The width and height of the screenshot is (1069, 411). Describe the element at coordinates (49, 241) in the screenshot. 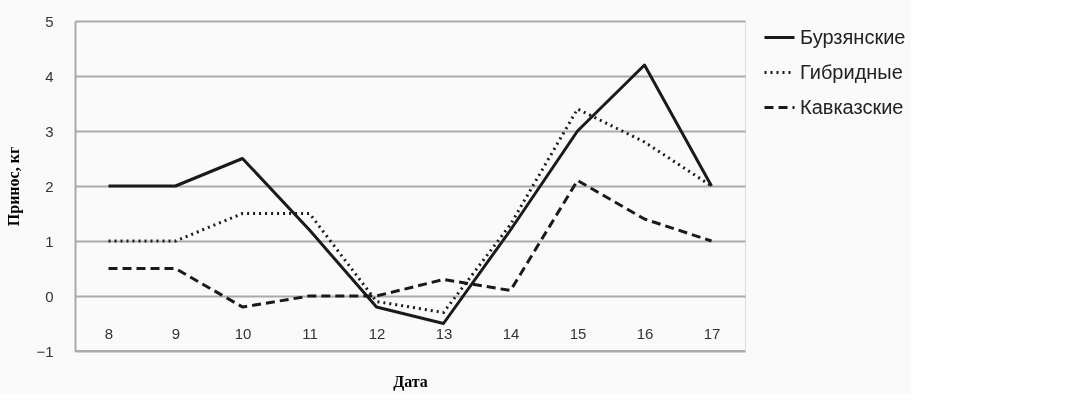

I see `y-tick-label: 1` at that location.